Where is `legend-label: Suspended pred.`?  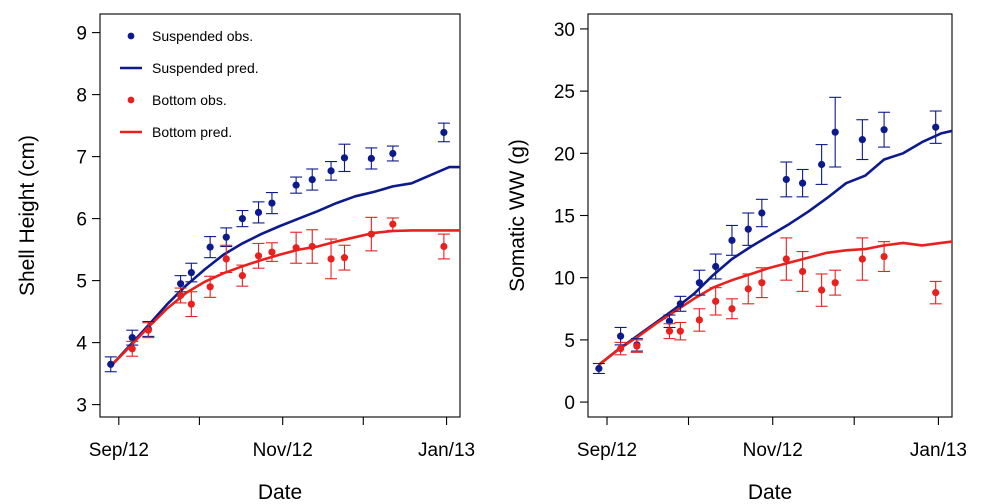 legend-label: Suspended pred. is located at coordinates (205, 68).